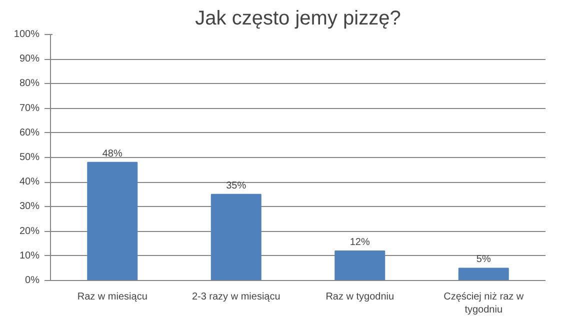 The image size is (576, 336). What do you see at coordinates (29, 132) in the screenshot?
I see `y-tick-label: 60%` at bounding box center [29, 132].